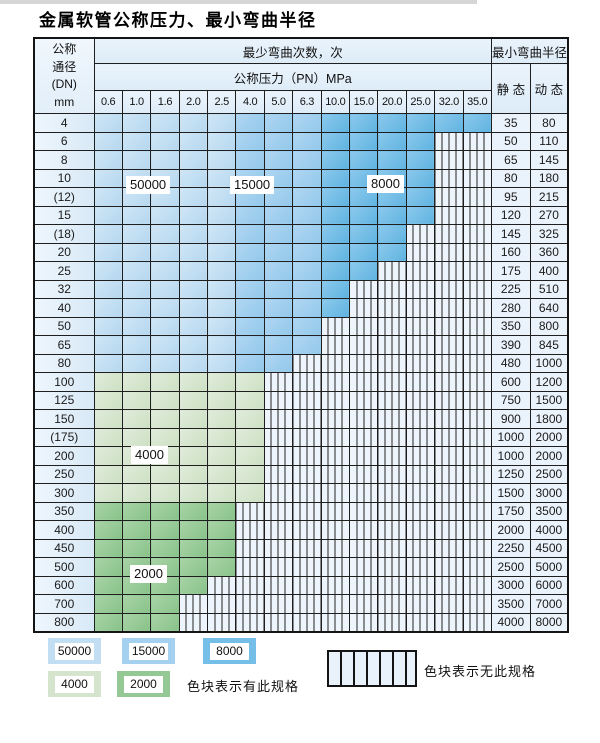 The height and width of the screenshot is (743, 600). I want to click on legend-swatch: 2000, so click(143, 684).